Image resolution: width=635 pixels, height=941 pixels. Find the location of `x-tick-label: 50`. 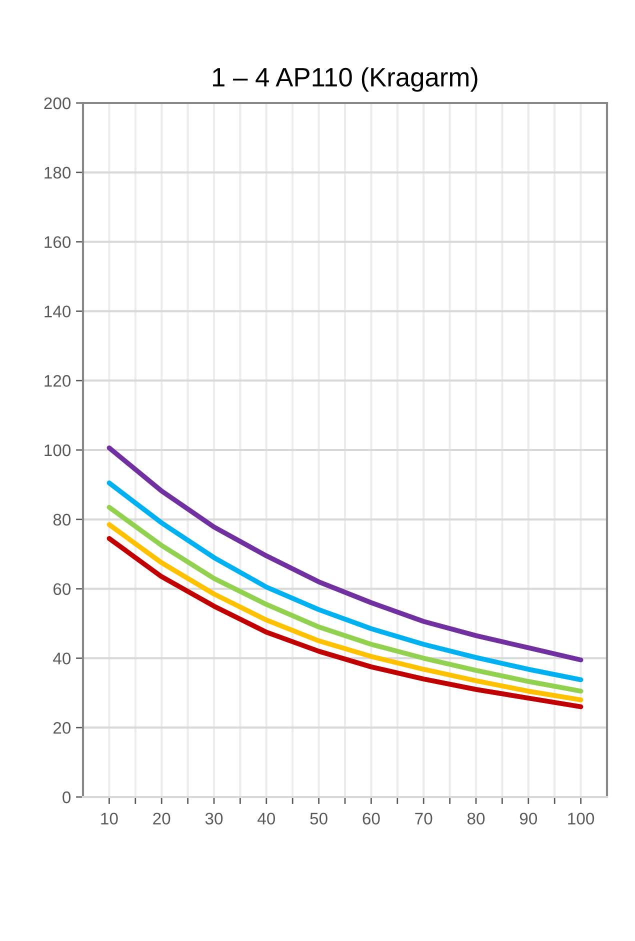

x-tick-label: 50 is located at coordinates (319, 818).